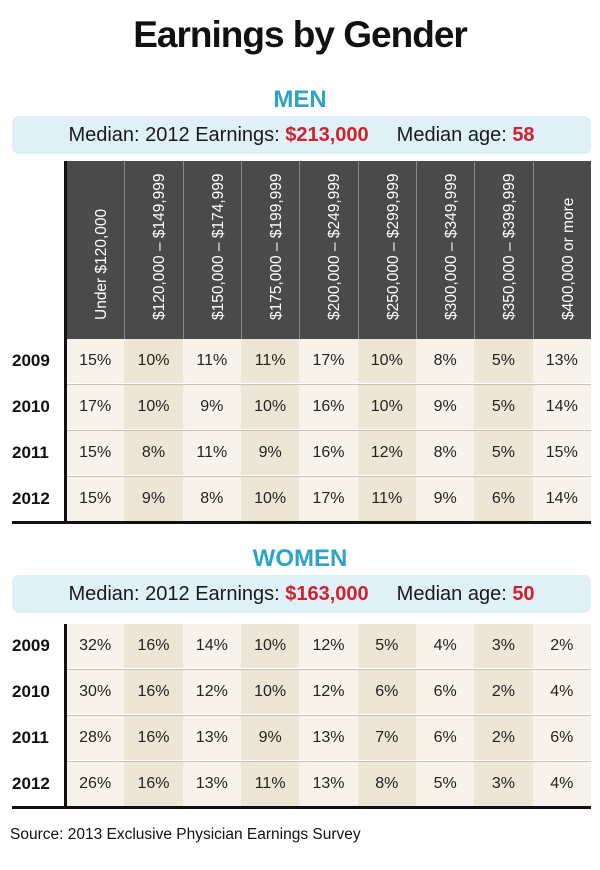  Describe the element at coordinates (452, 246) in the screenshot. I see `column-header-label: $300,000 – $349,999` at that location.